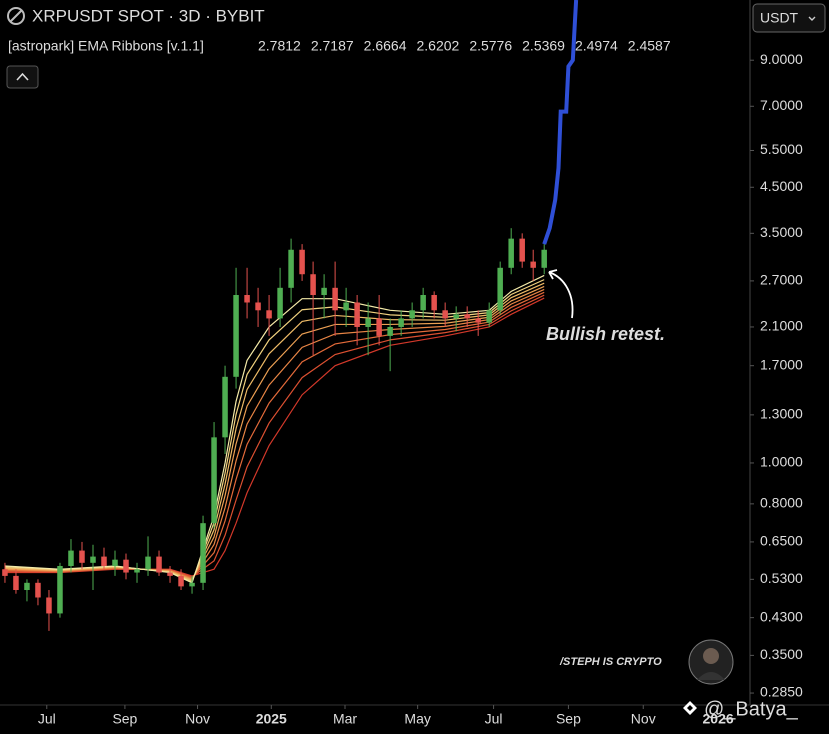 Image resolution: width=829 pixels, height=734 pixels. I want to click on legend-value: 2.5369, so click(543, 46).